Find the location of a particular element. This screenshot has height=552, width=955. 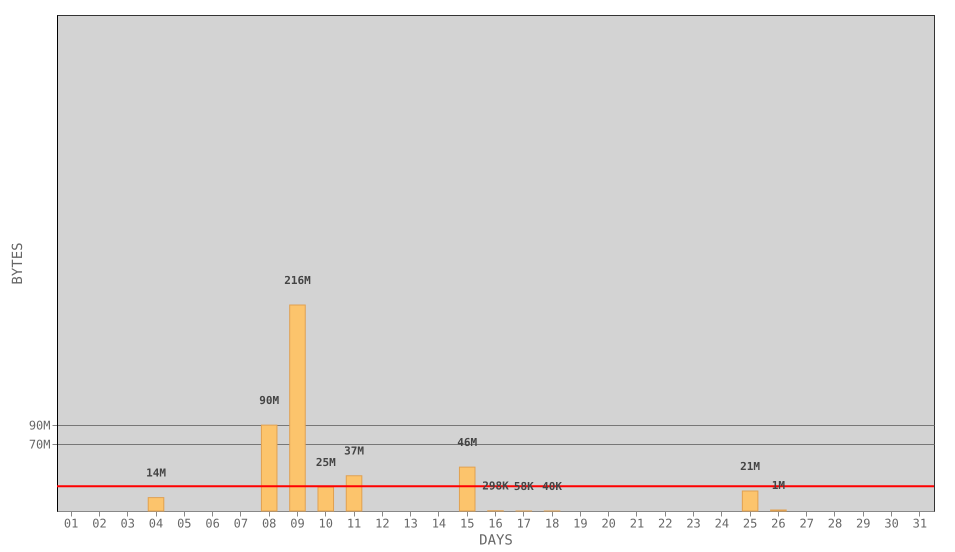

x-tick-label: 15 is located at coordinates (467, 523).